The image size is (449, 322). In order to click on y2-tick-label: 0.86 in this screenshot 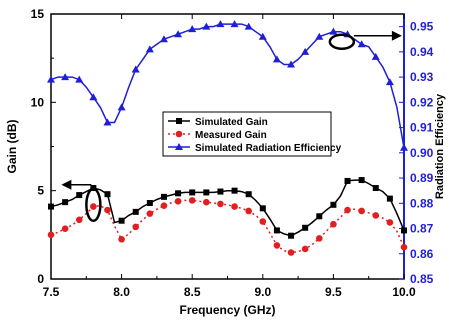, I will do `click(422, 254)`.